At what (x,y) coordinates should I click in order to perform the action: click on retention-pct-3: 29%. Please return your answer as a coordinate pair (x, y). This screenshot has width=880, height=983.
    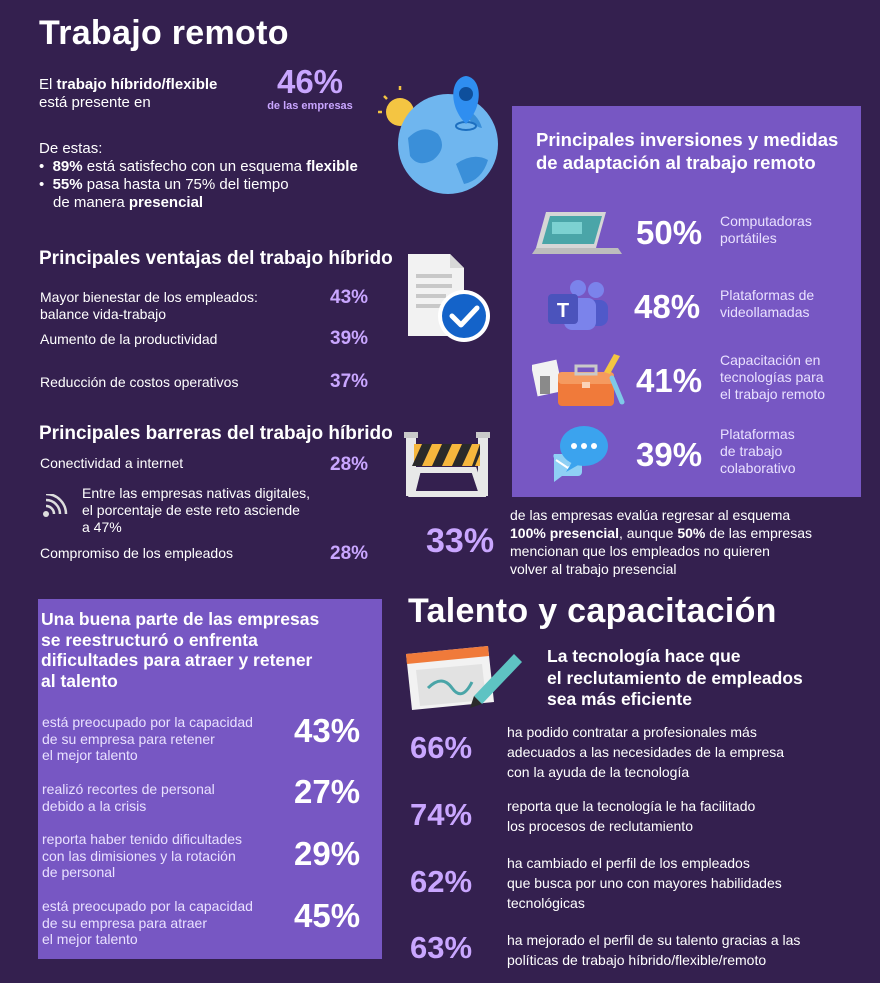
    Looking at the image, I should click on (327, 853).